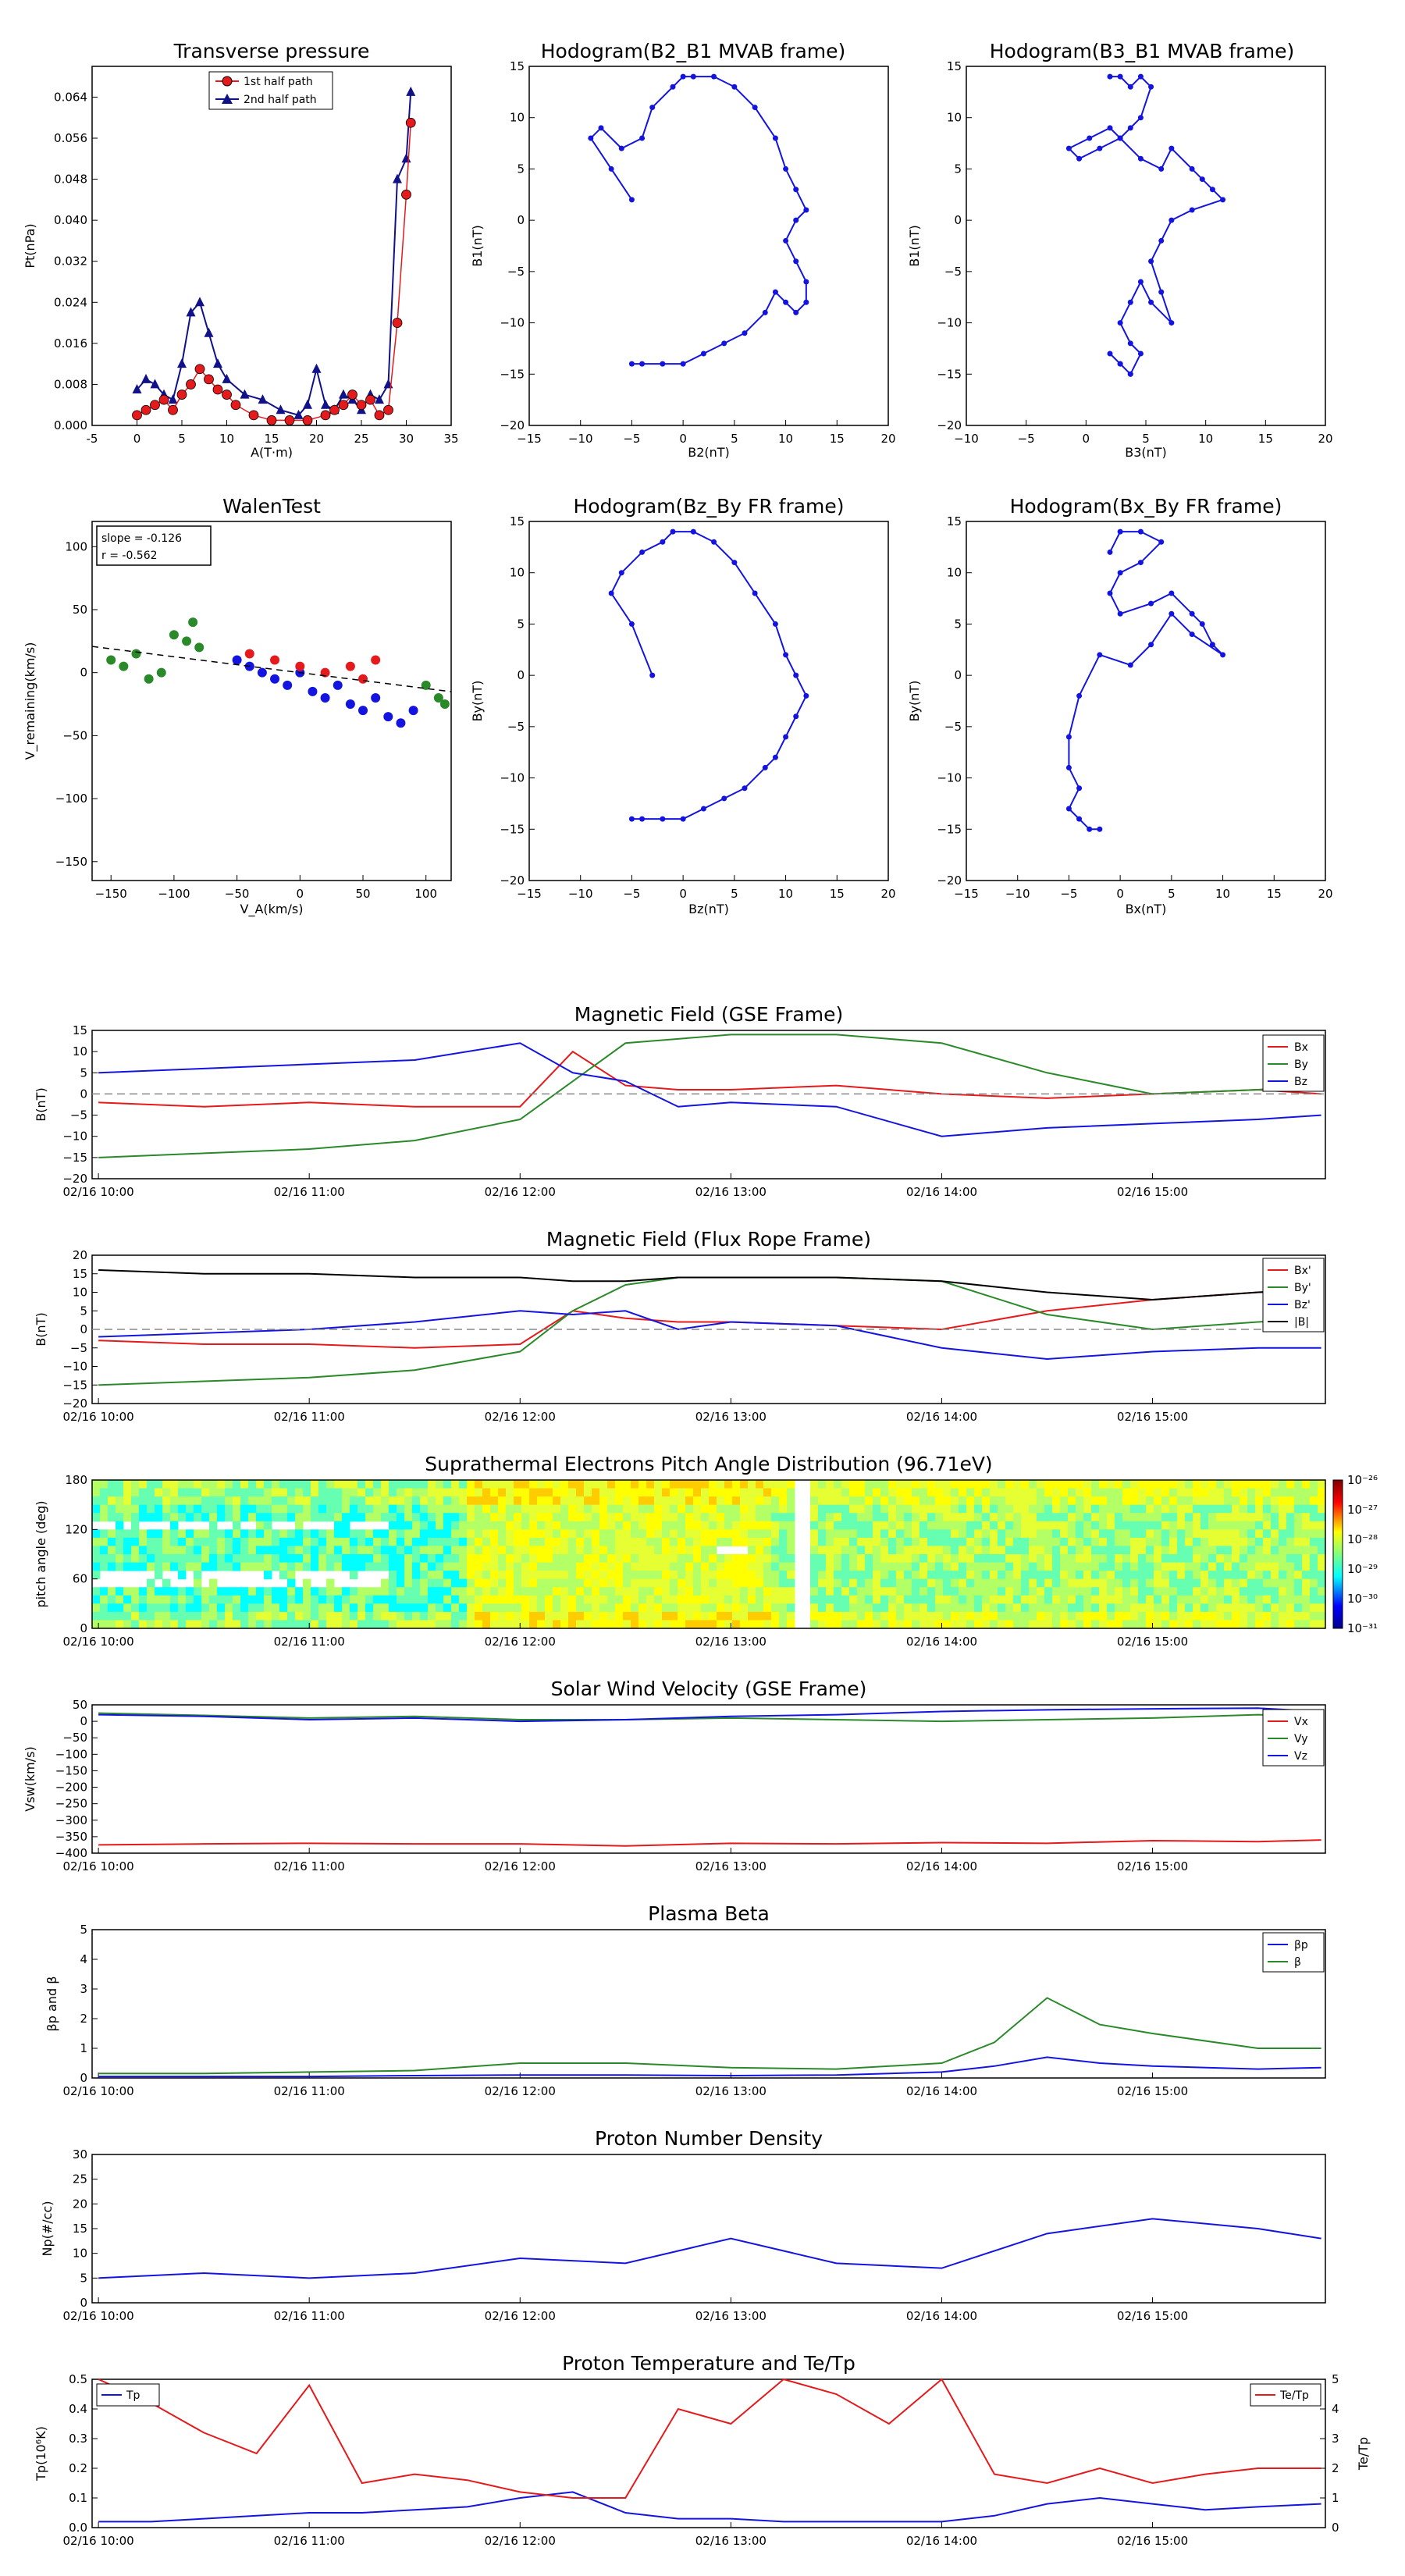 This screenshot has width=1405, height=2576. Describe the element at coordinates (1152, 1642) in the screenshot. I see `x-tick-label: 02/16 15:00` at that location.